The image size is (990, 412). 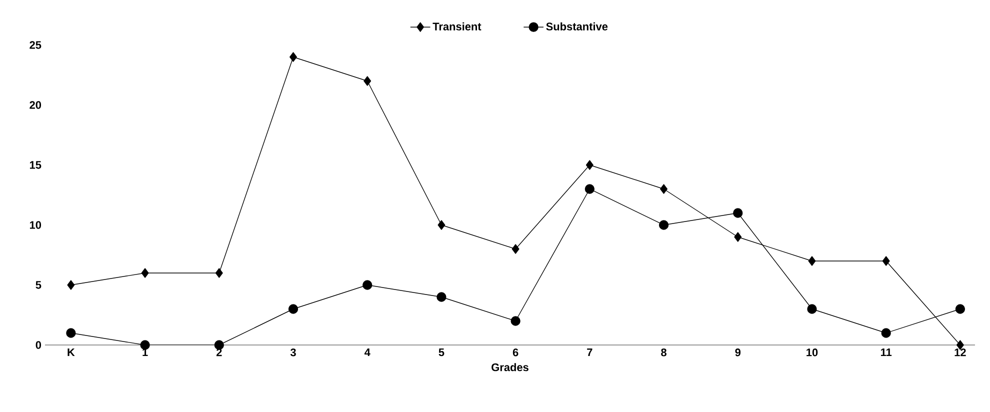 What do you see at coordinates (36, 105) in the screenshot?
I see `y-tick-label: 20` at bounding box center [36, 105].